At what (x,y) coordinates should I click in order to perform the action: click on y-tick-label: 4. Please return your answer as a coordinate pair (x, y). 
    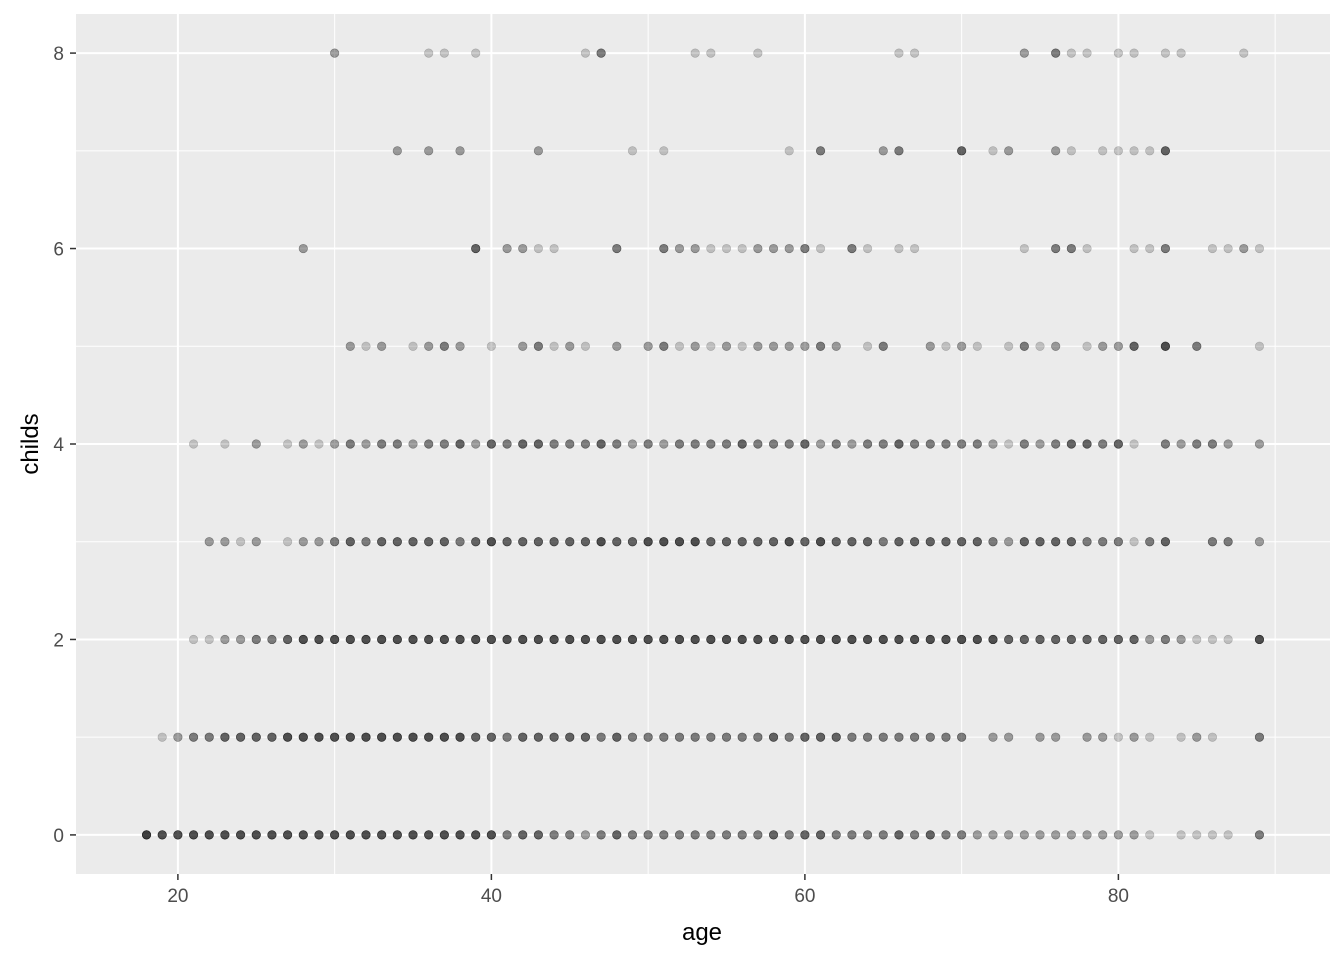
    Looking at the image, I should click on (58, 445).